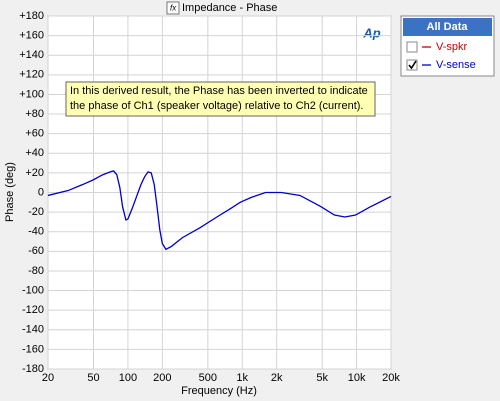 This screenshot has height=401, width=500. What do you see at coordinates (33, 330) in the screenshot?
I see `y-tick-label: -140` at bounding box center [33, 330].